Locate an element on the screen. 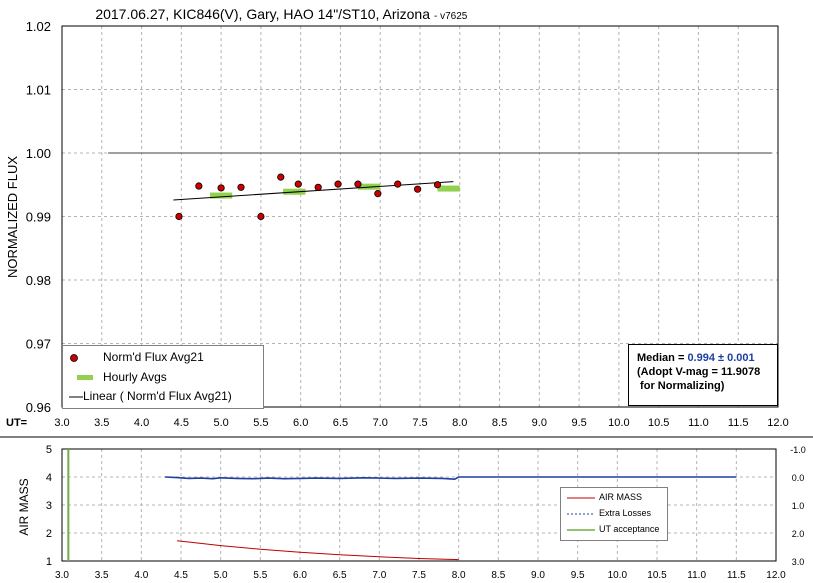  legend-label-hourly: Hourly Avgs is located at coordinates (135, 377).